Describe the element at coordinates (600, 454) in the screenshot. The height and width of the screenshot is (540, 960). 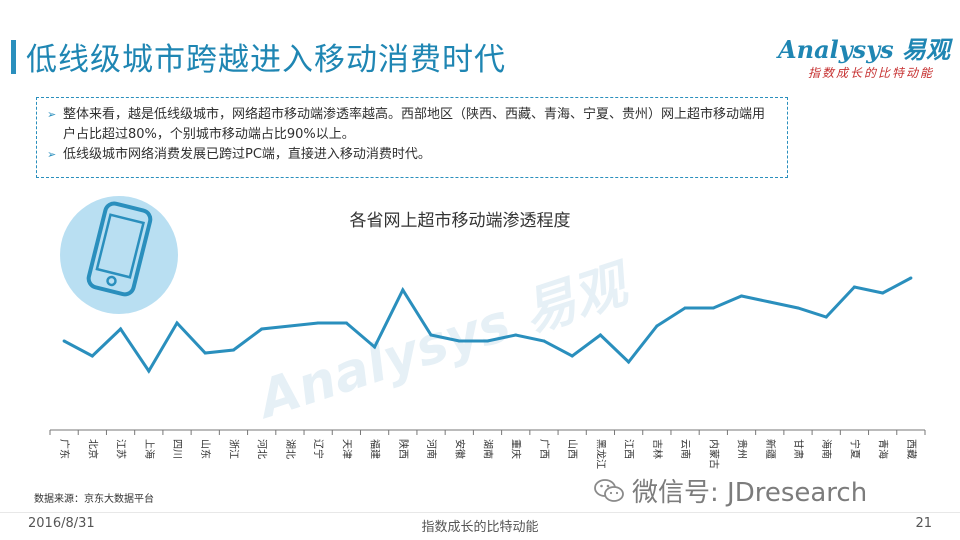
I see `x-tick-label: 黑龙江` at that location.